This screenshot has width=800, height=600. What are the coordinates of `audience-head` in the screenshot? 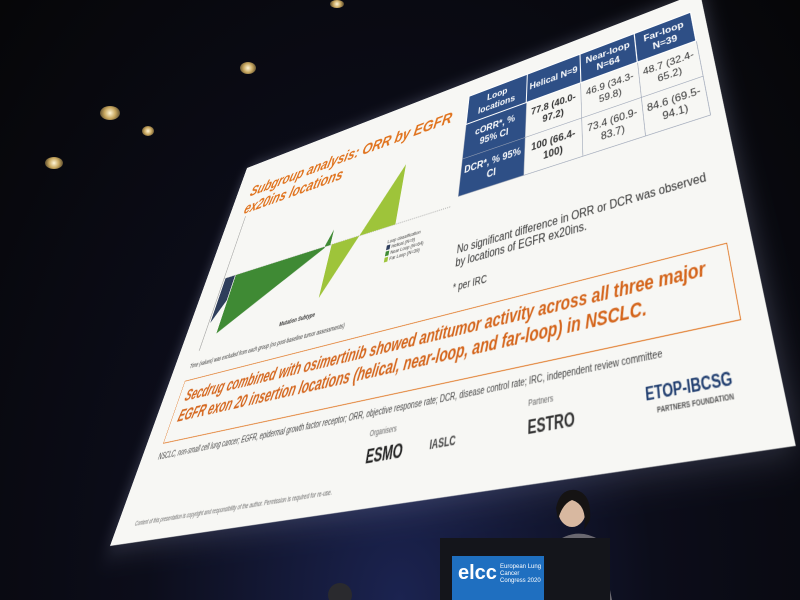 It's located at (340, 591).